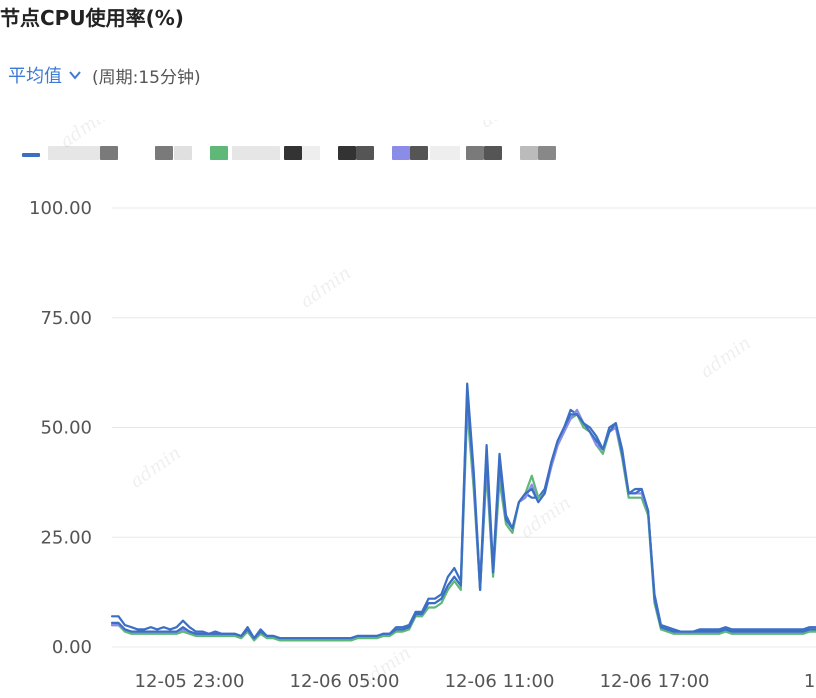 Image resolution: width=816 pixels, height=698 pixels. I want to click on y-tick-label: 25.00, so click(66, 537).